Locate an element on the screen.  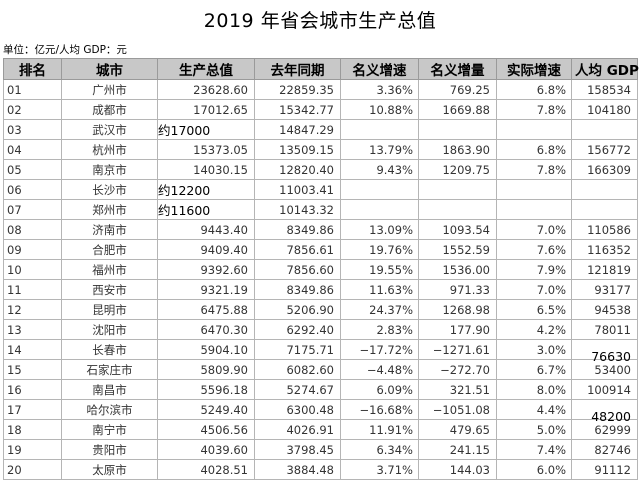
nominal-inc-cell-text: 321.51 is located at coordinates (469, 389).